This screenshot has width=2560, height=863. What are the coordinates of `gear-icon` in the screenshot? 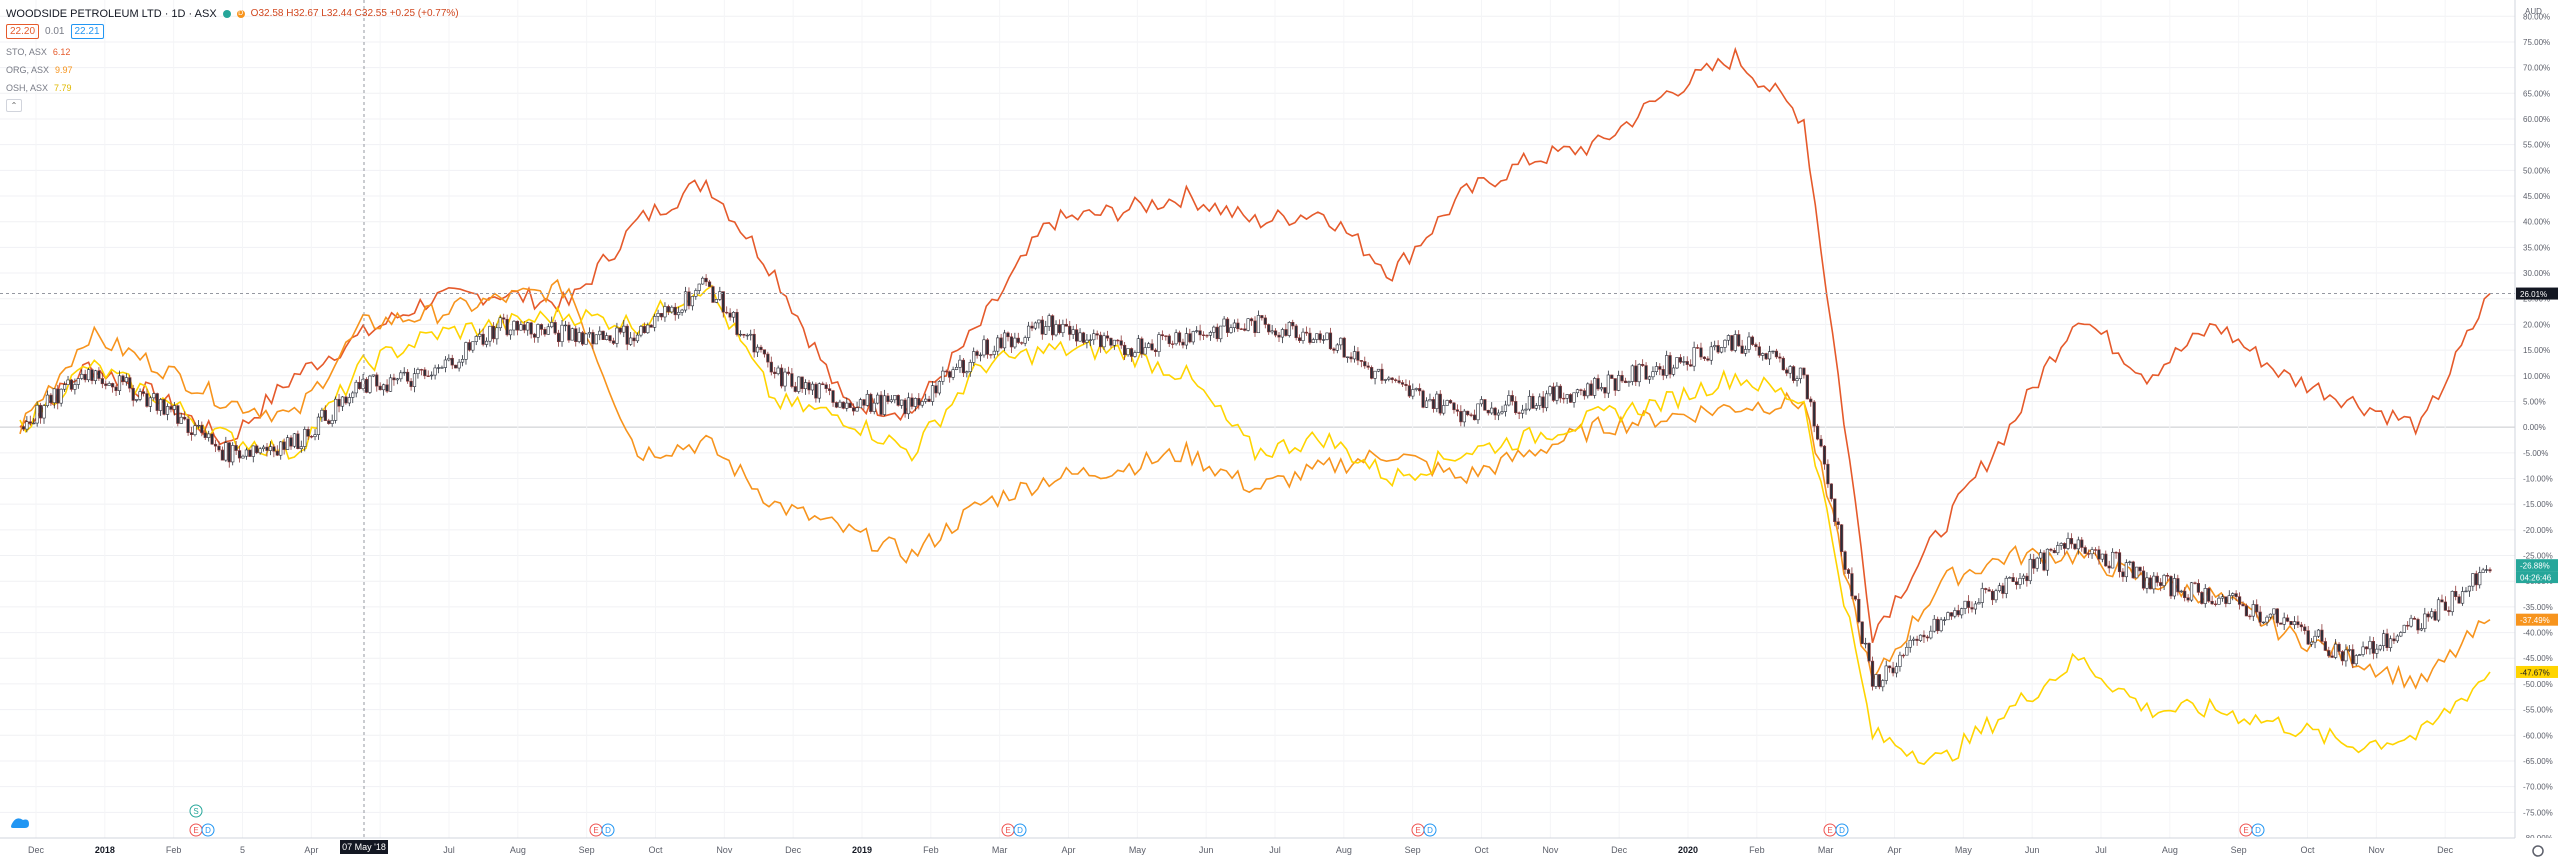 It's located at (2538, 851).